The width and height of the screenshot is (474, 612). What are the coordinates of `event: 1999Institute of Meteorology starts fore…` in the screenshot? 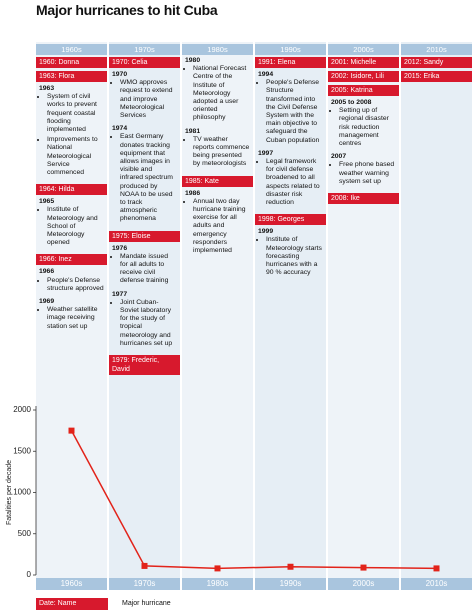 It's located at (290, 255).